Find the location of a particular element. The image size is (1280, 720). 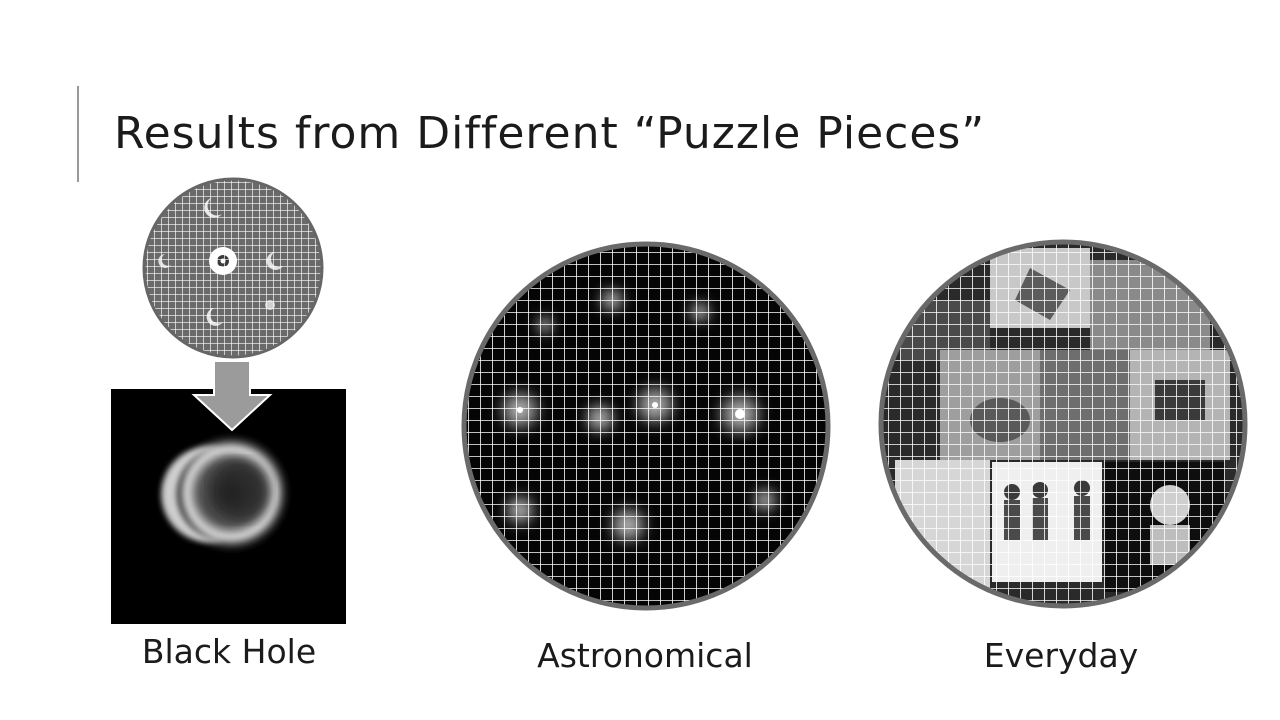

black-hole-panel is located at coordinates (228, 400).